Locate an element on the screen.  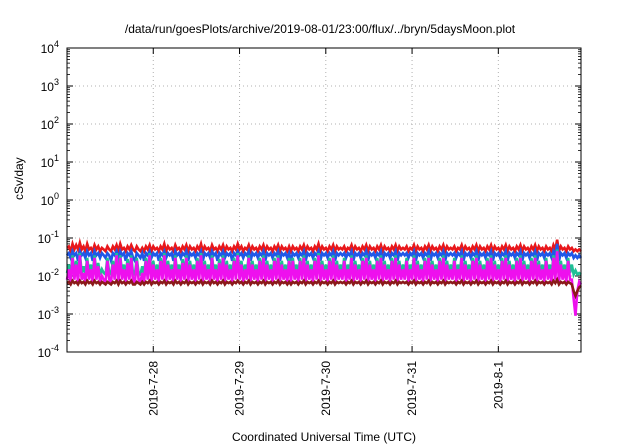
x-tick-label: 2019-7-28 is located at coordinates (153, 388).